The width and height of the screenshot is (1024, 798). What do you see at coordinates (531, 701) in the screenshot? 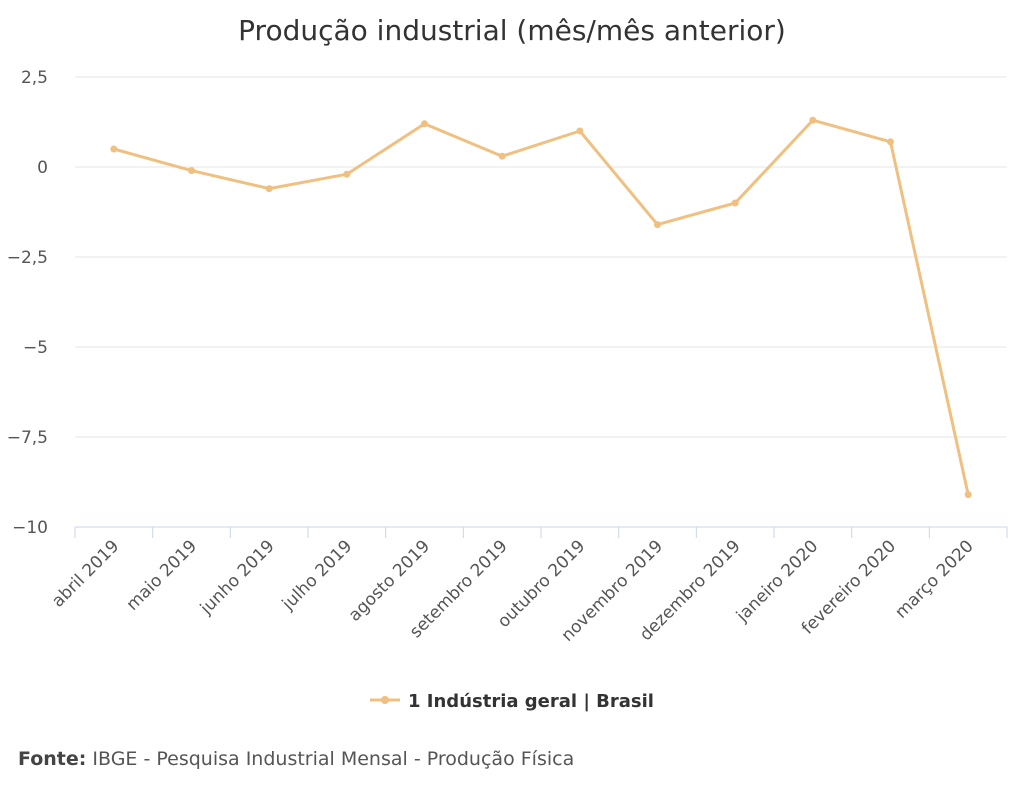
I see `legend-label: 1 Indústria geral | Brasil` at bounding box center [531, 701].